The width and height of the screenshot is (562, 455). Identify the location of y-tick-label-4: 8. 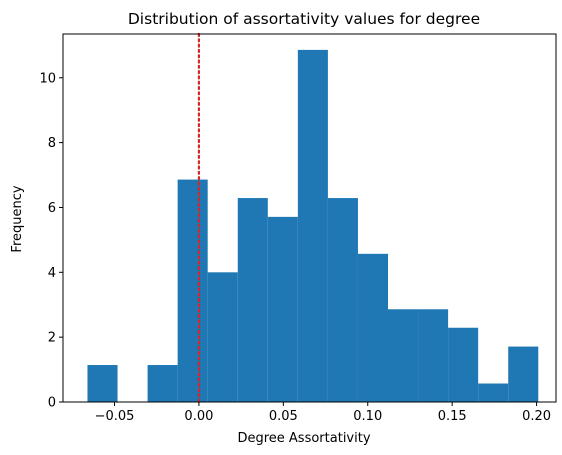
(52, 143).